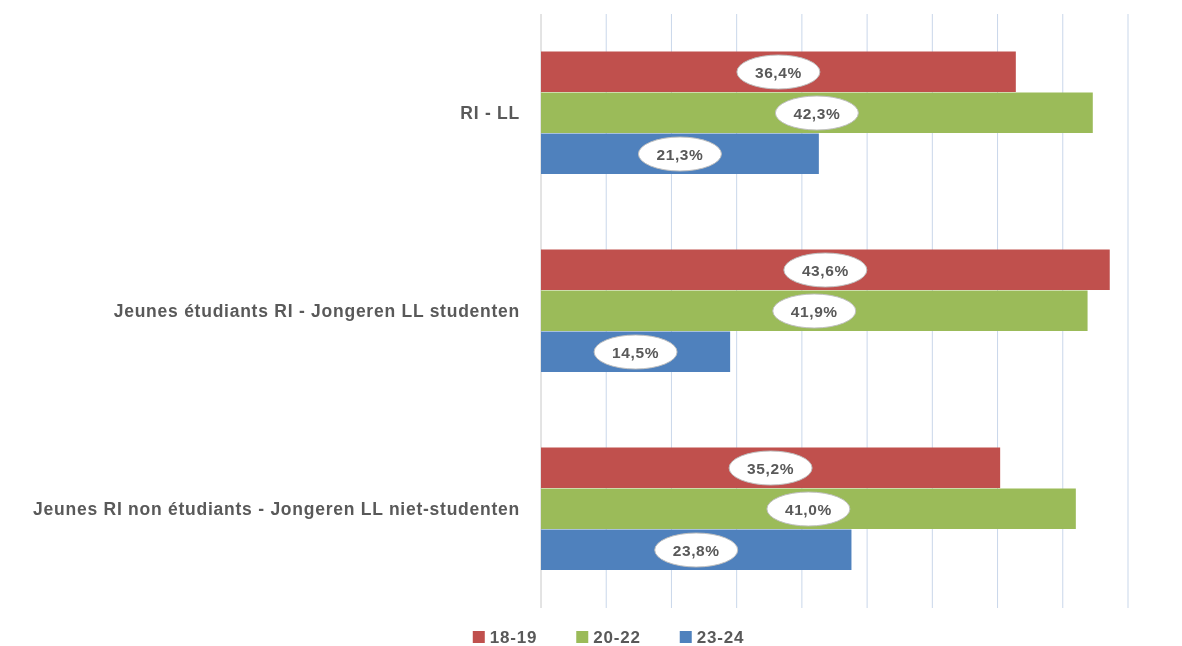 This screenshot has width=1182, height=646. I want to click on data-label: 41,9%, so click(814, 311).